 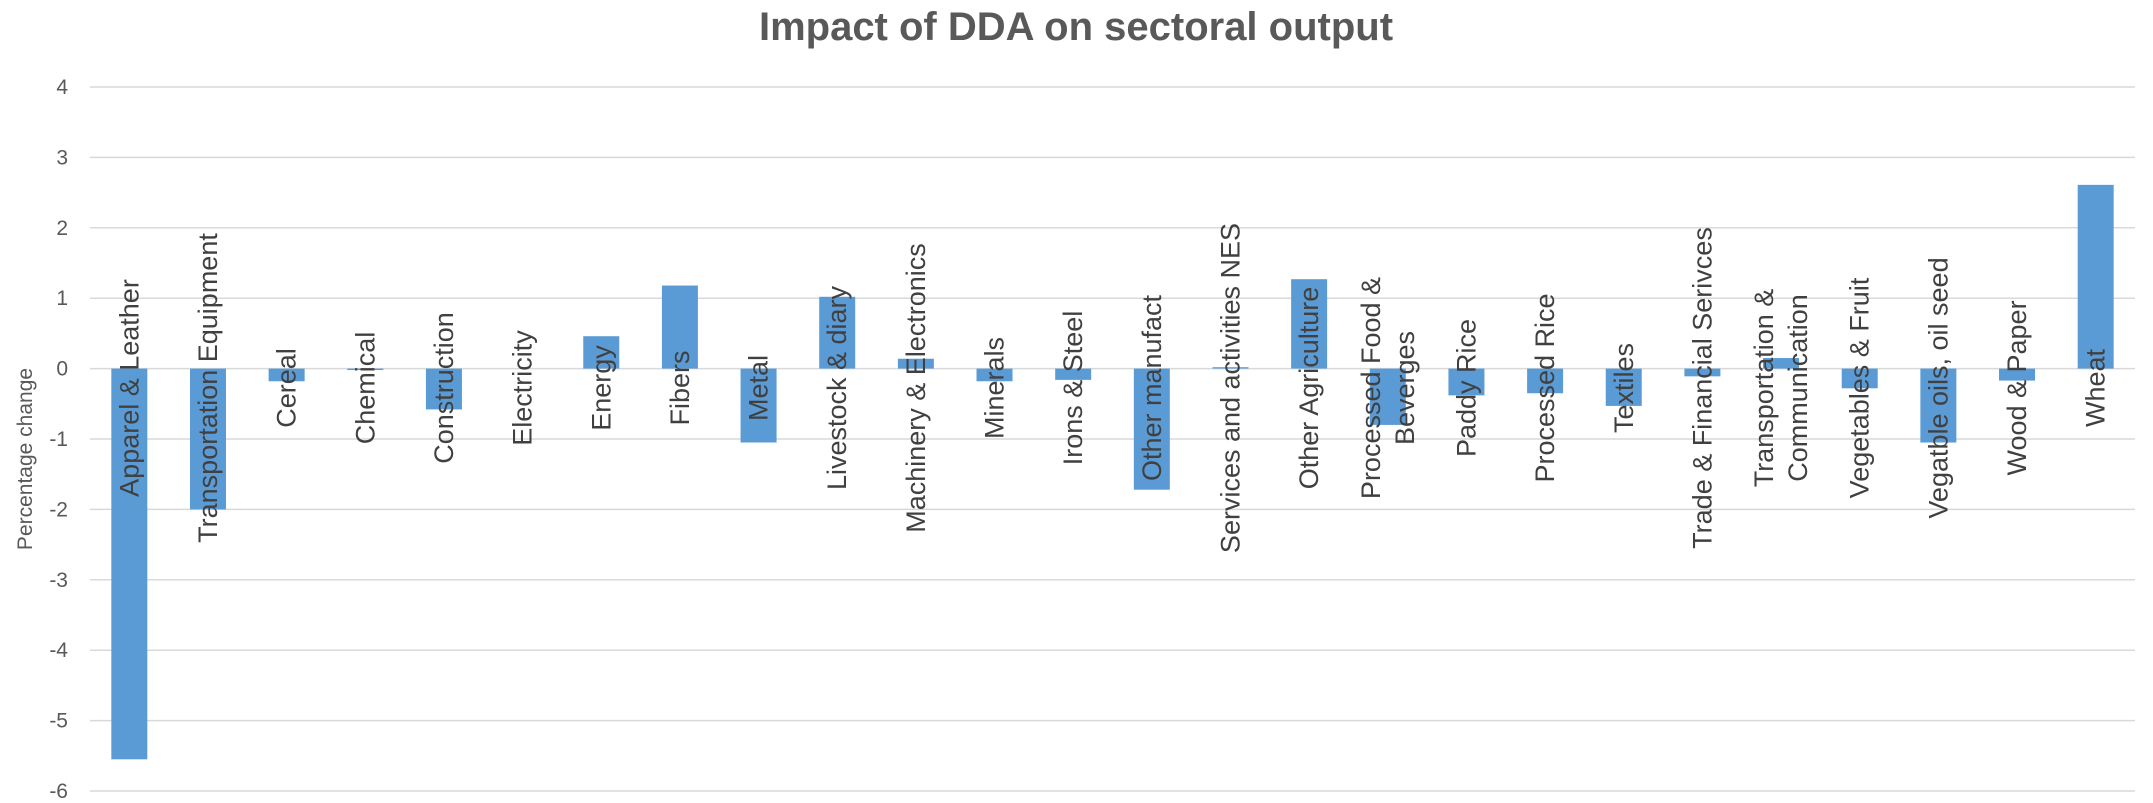 I want to click on x-tick-label: Electricity, so click(x=523, y=388).